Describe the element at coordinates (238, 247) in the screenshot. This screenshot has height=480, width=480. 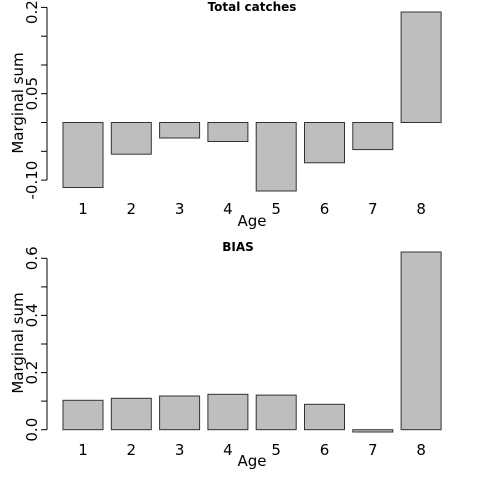
I see `chart-title: BIAS` at that location.